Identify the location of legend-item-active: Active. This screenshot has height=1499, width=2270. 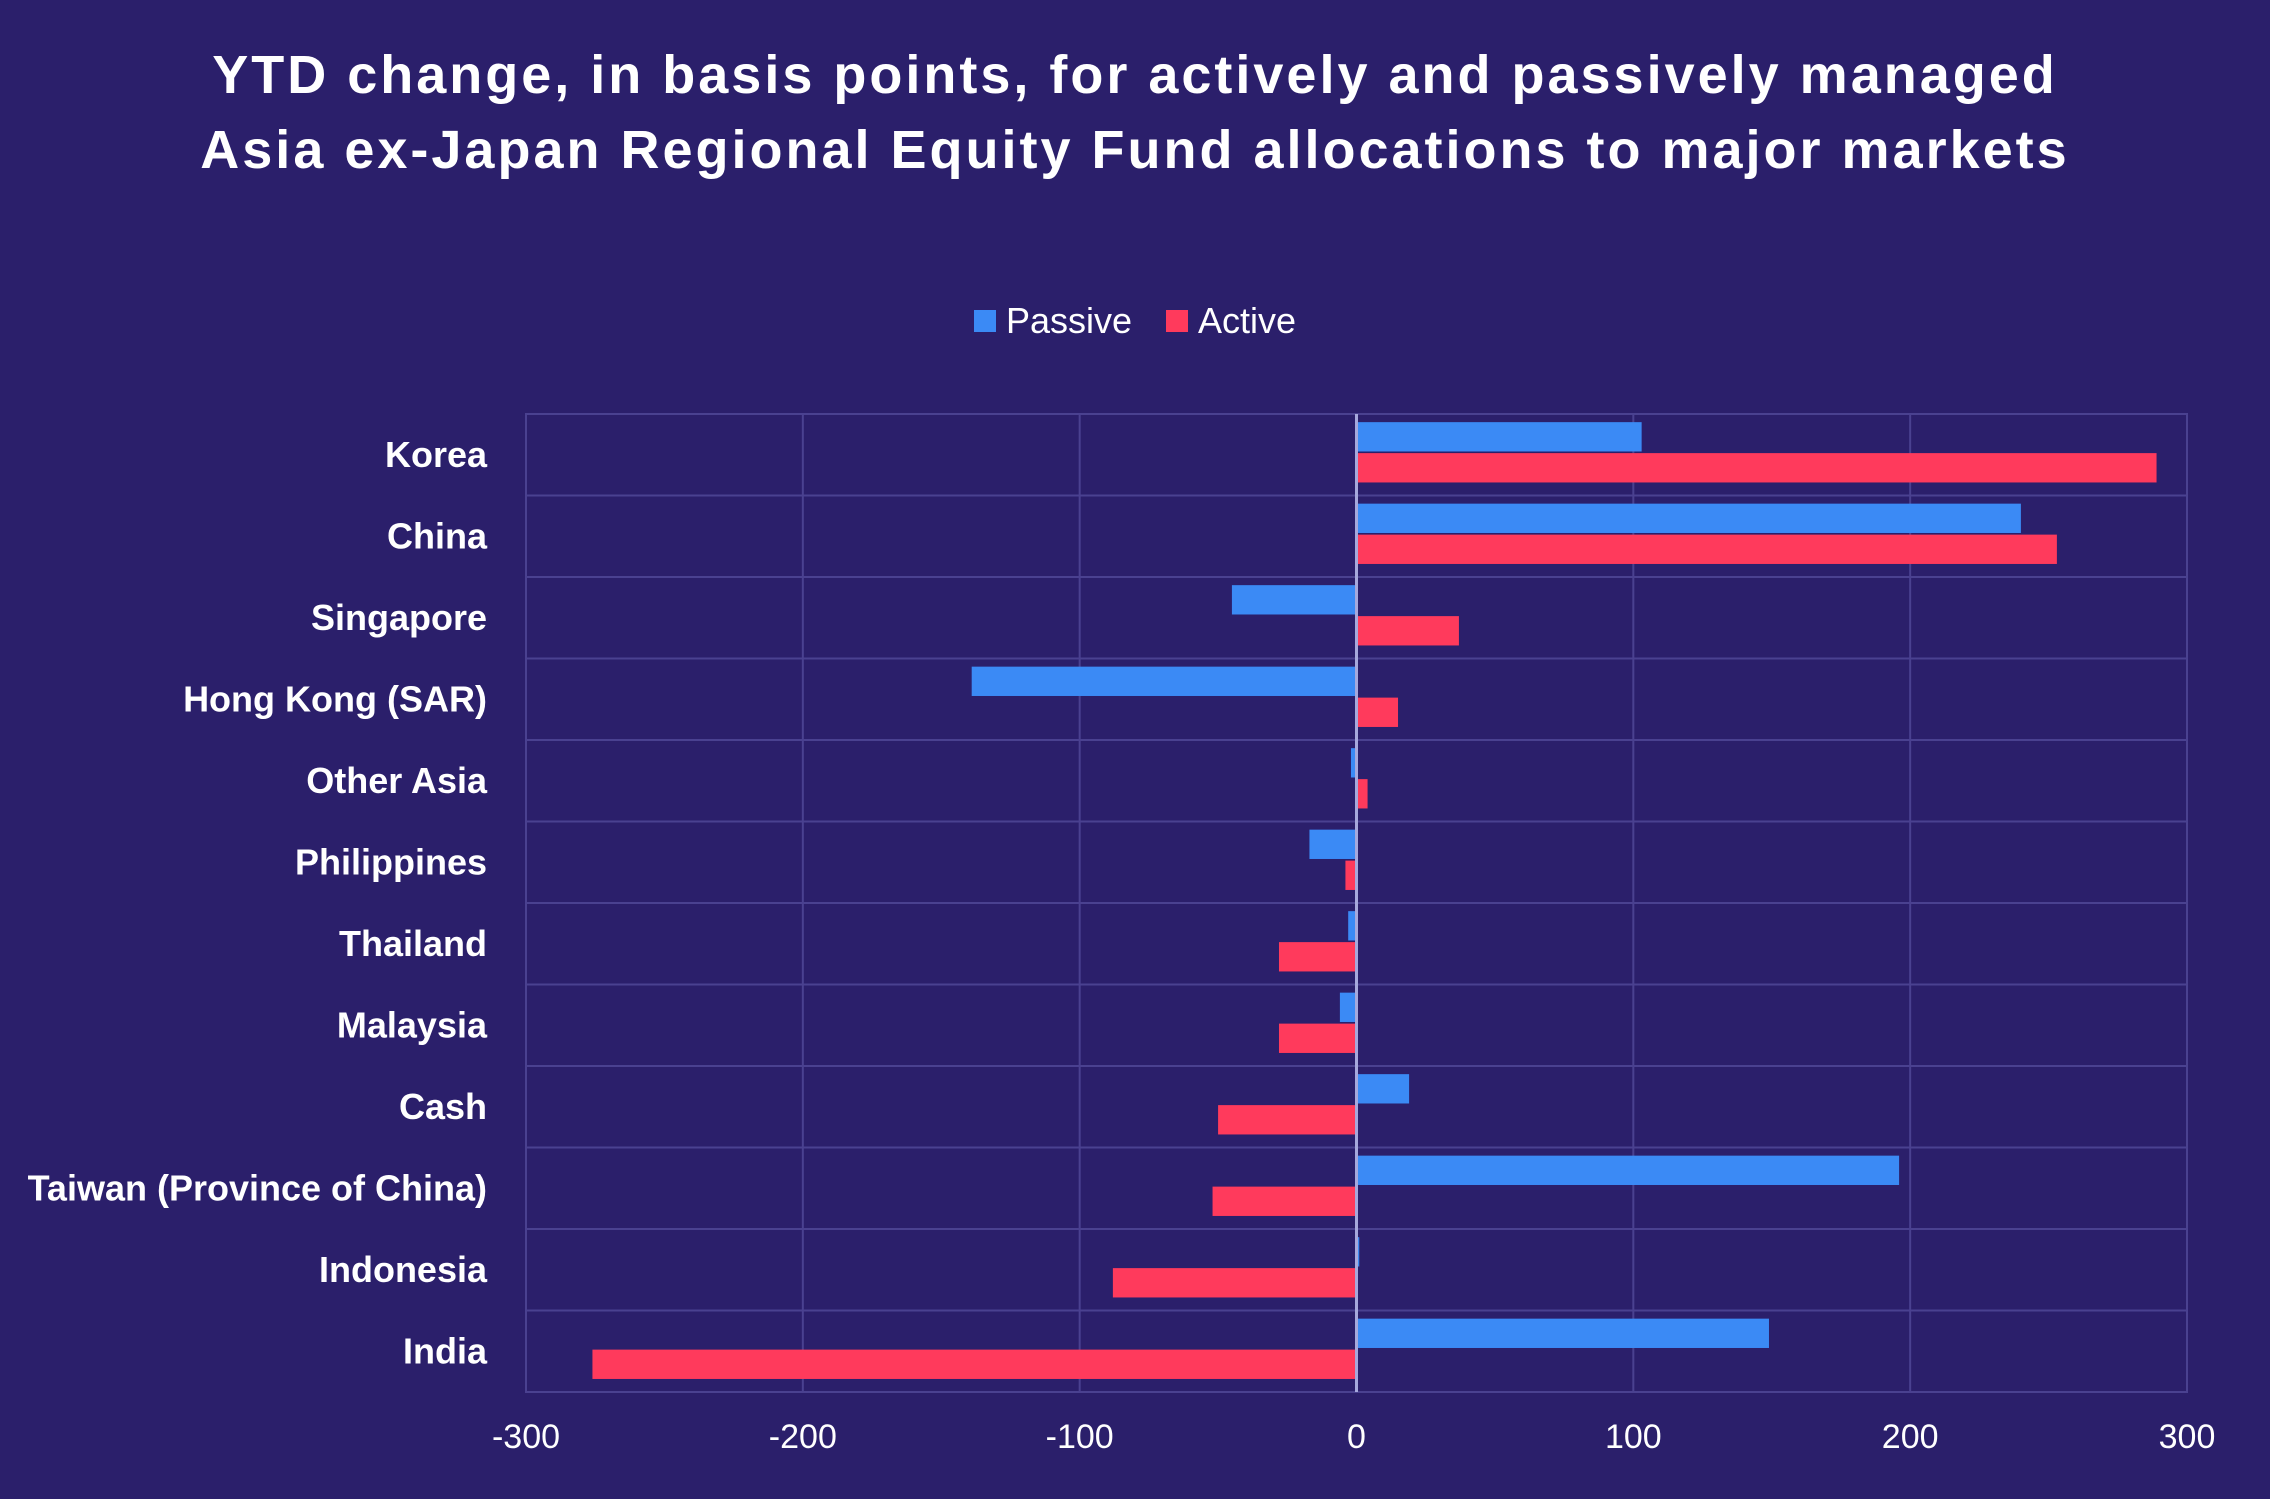
(1231, 321).